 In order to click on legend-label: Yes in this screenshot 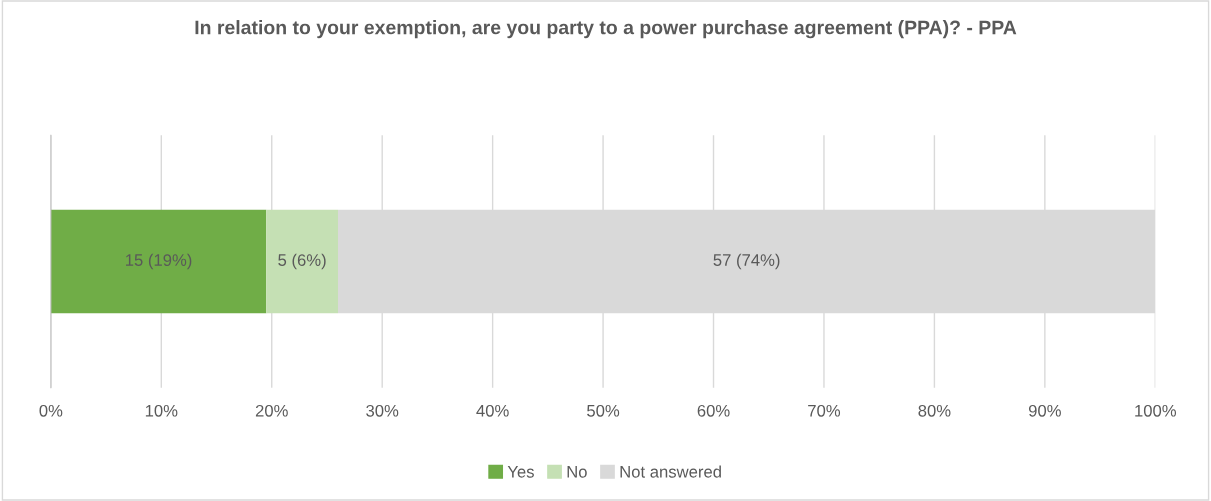, I will do `click(520, 472)`.